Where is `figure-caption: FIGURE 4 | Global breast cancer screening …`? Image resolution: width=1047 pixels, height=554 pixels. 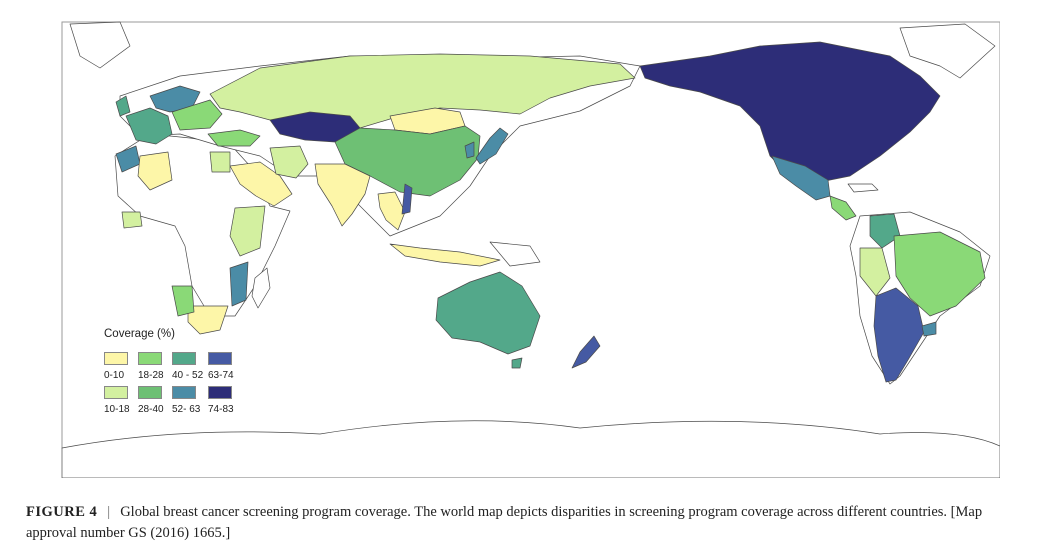 figure-caption: FIGURE 4 | Global breast cancer screening … is located at coordinates (531, 523).